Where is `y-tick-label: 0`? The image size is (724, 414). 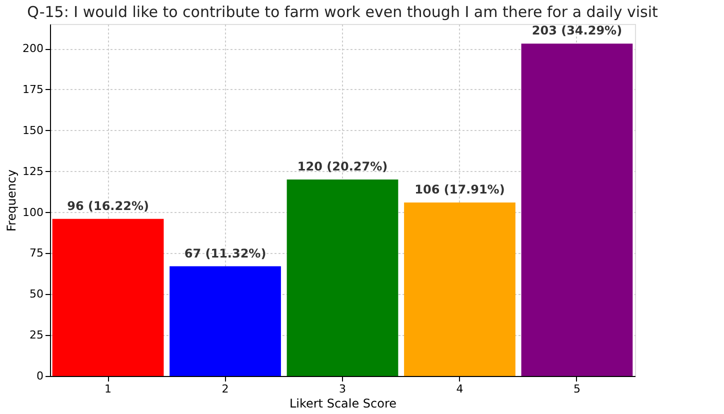
y-tick-label: 0 is located at coordinates (40, 376).